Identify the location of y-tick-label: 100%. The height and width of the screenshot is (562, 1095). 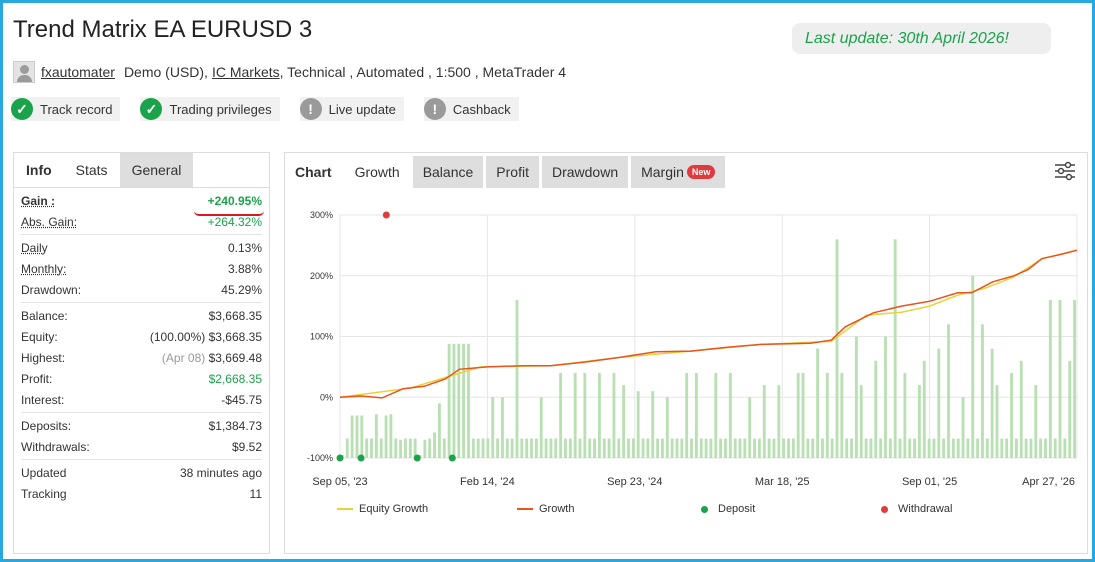
(321, 337).